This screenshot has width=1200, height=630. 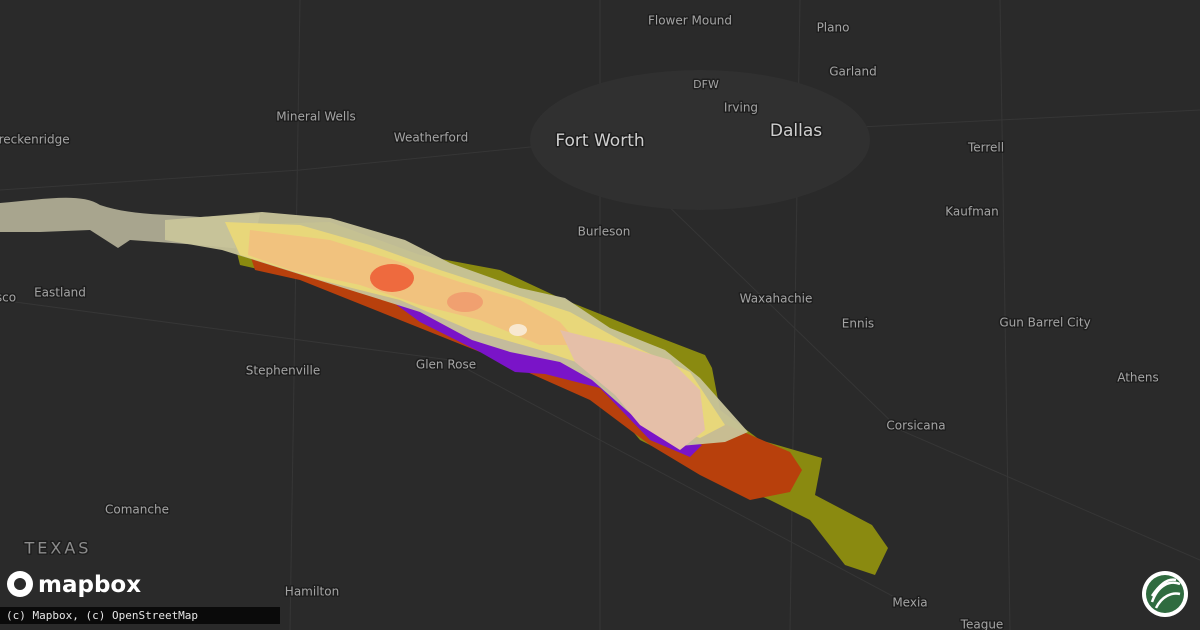 I want to click on place-label: Fort Worth, so click(x=599, y=141).